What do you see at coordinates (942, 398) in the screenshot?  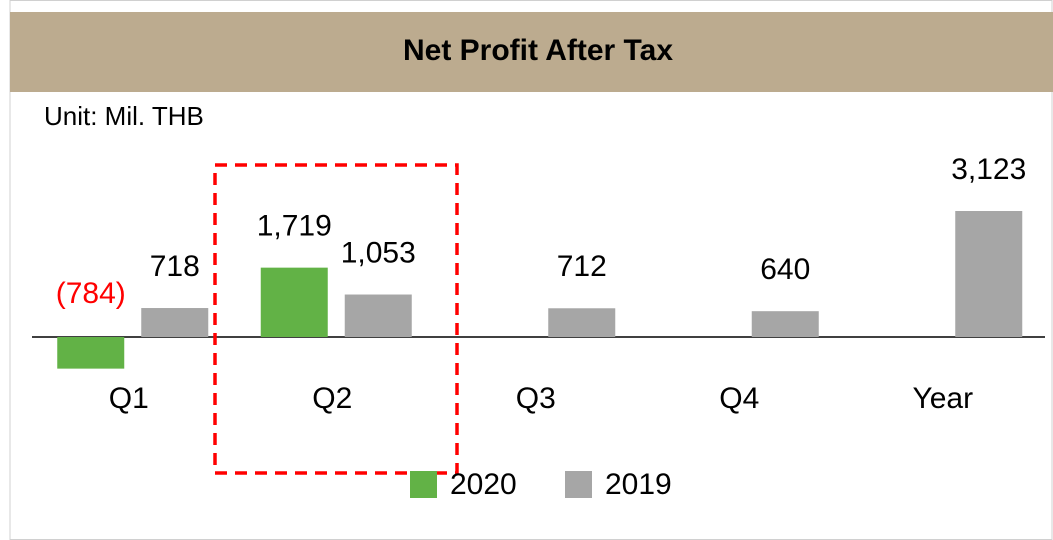 I see `x-tick-label: Year` at bounding box center [942, 398].